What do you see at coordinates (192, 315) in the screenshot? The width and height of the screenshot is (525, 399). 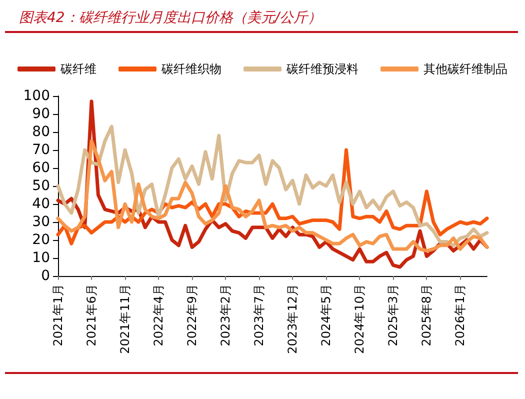 I see `x-tick-label: 2022年9月` at bounding box center [192, 315].